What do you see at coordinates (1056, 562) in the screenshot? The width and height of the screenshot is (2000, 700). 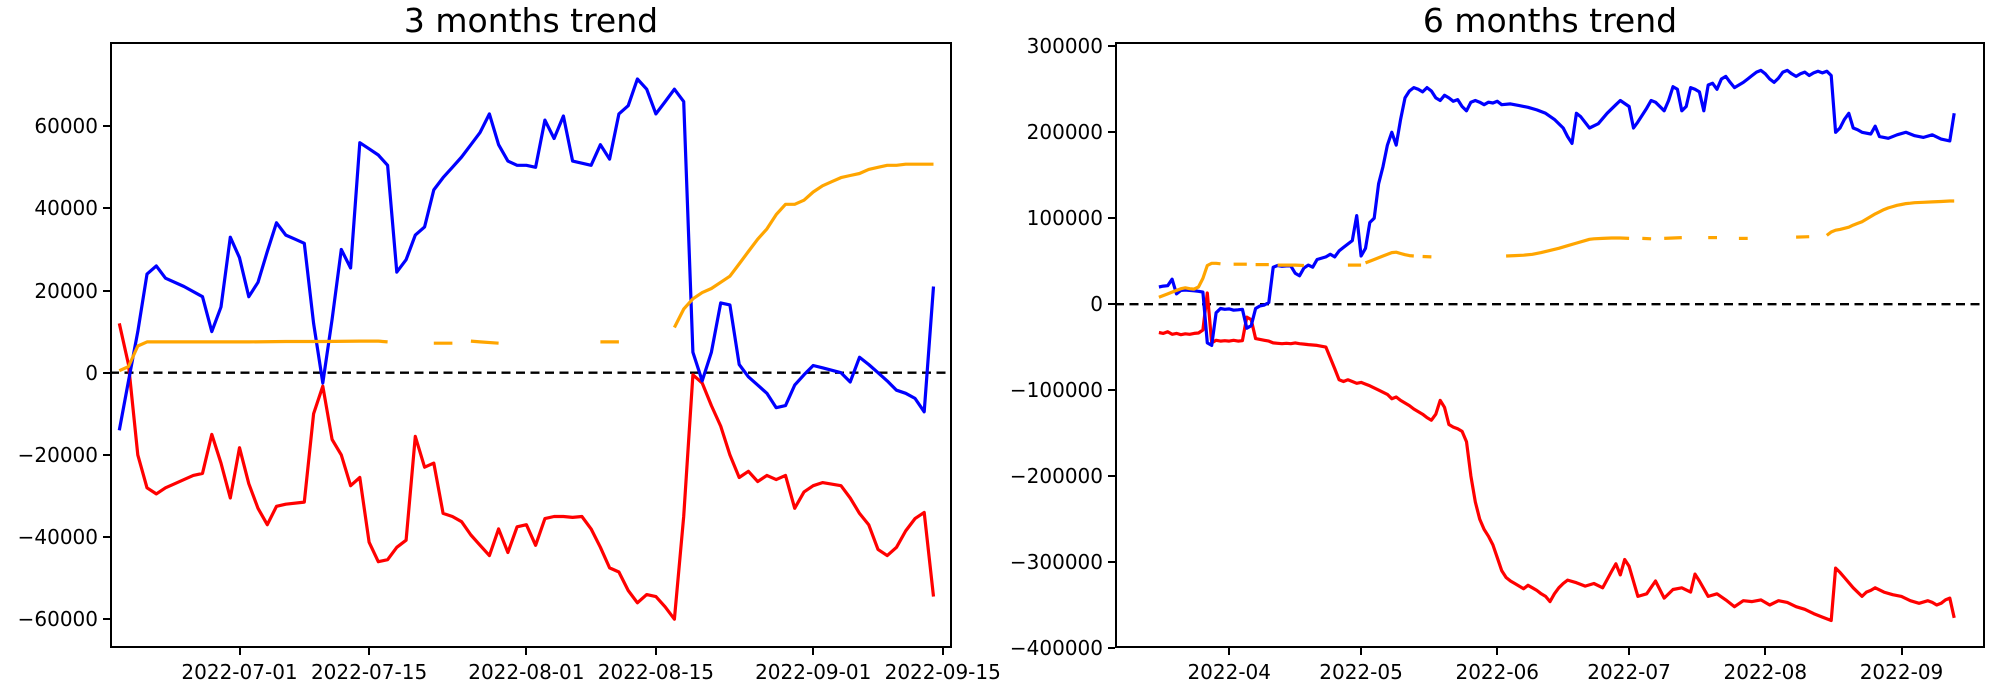 I see `y-tick-label: −300000` at bounding box center [1056, 562].